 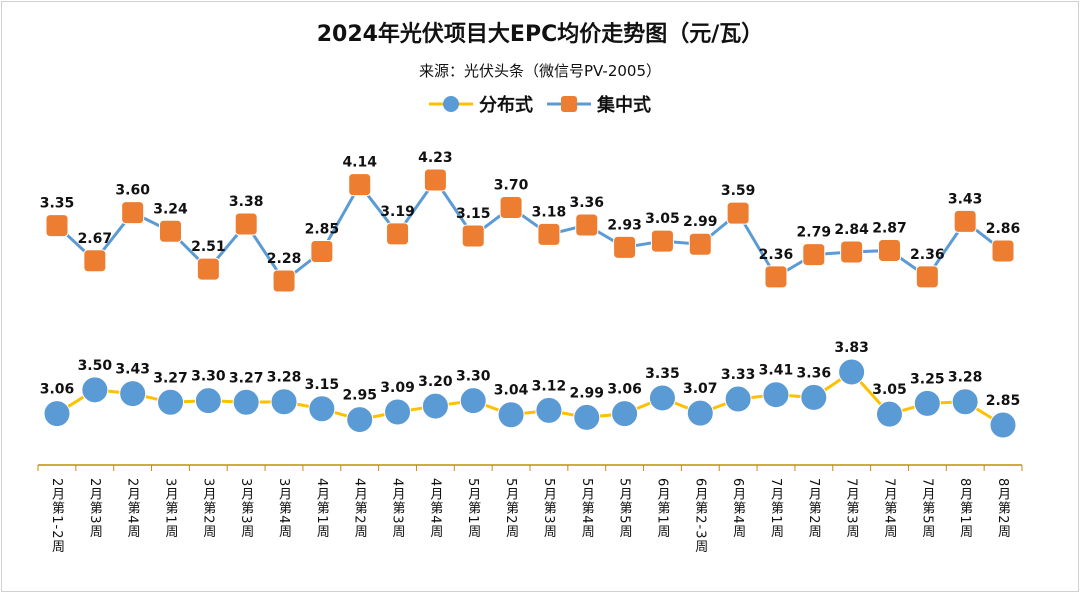 I want to click on data-label: 3.15, so click(x=322, y=385).